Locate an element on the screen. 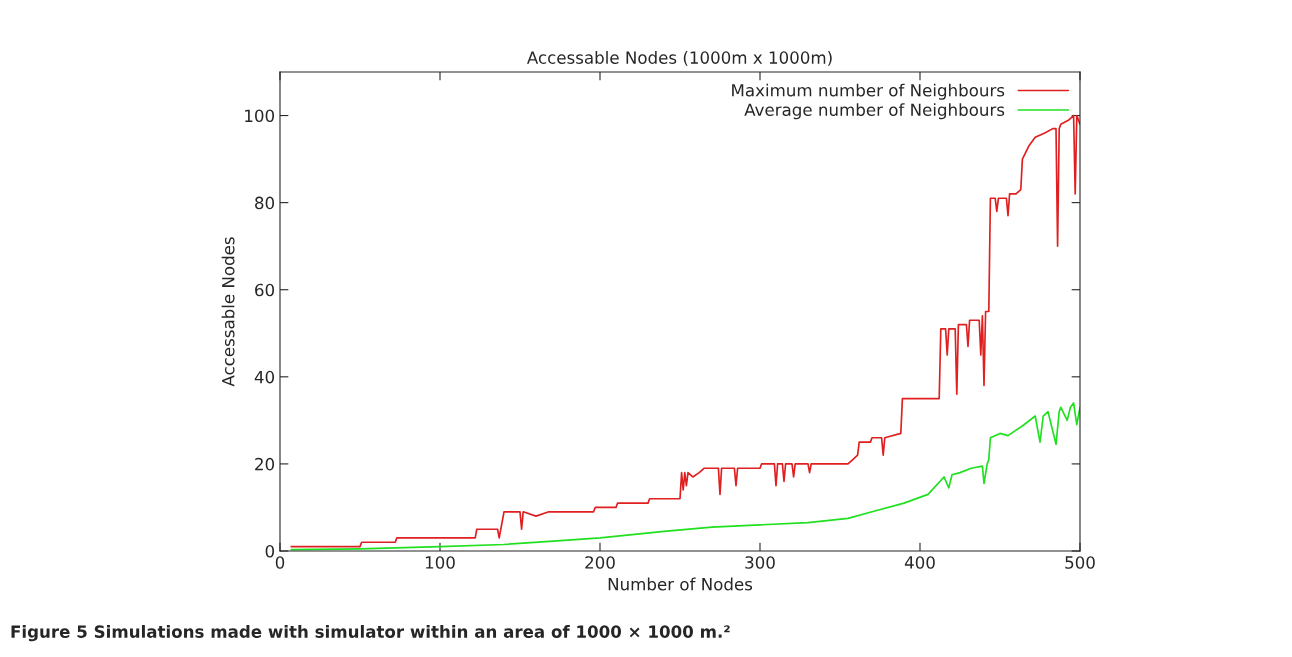 This screenshot has width=1292, height=657. x-tick-label: 500 is located at coordinates (1080, 562).